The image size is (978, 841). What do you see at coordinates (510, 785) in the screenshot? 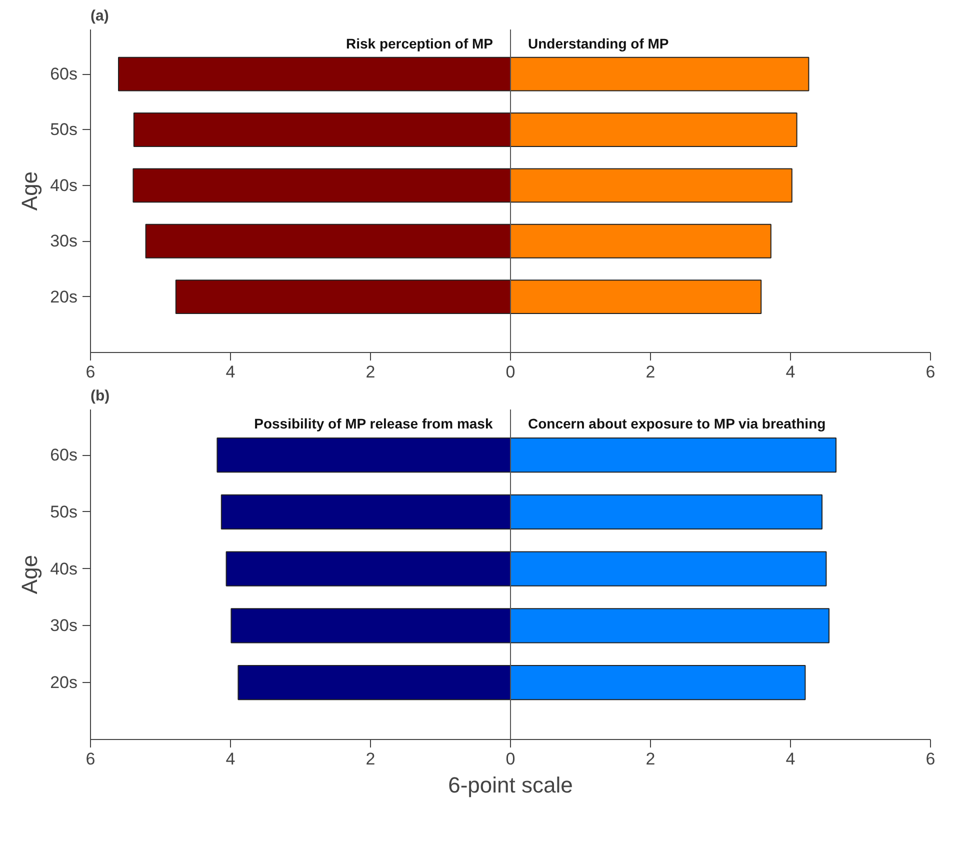
I see `x-axis-title: 6-point scale` at bounding box center [510, 785].